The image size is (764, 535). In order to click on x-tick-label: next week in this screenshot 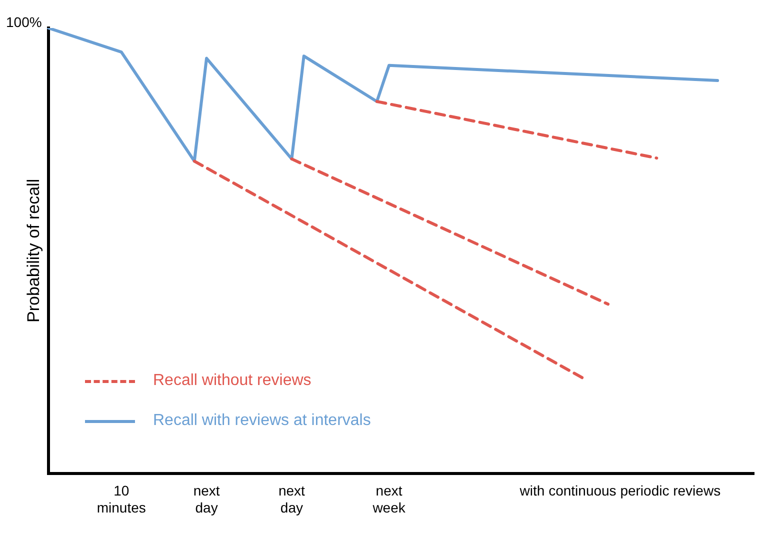, I will do `click(389, 499)`.